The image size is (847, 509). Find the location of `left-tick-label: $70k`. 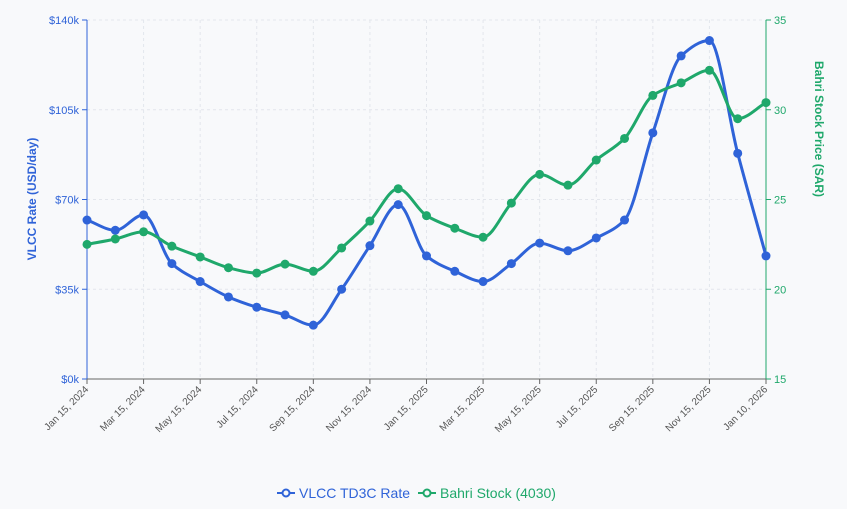

left-tick-label: $70k is located at coordinates (67, 201).